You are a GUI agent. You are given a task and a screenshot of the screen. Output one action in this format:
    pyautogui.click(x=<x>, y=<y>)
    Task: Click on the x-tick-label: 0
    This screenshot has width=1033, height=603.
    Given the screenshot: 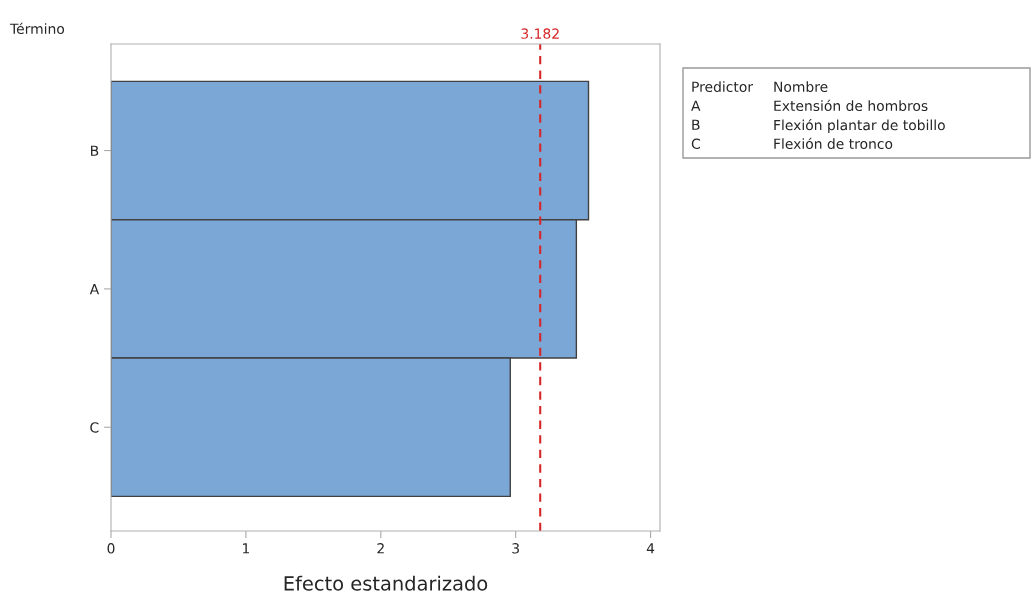 What is the action you would take?
    pyautogui.click(x=111, y=548)
    